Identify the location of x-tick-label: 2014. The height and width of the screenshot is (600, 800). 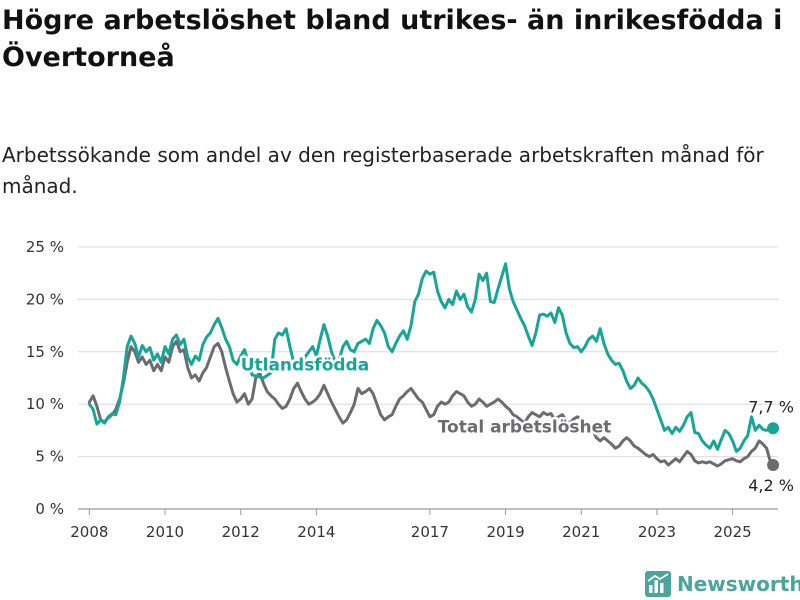
(316, 532).